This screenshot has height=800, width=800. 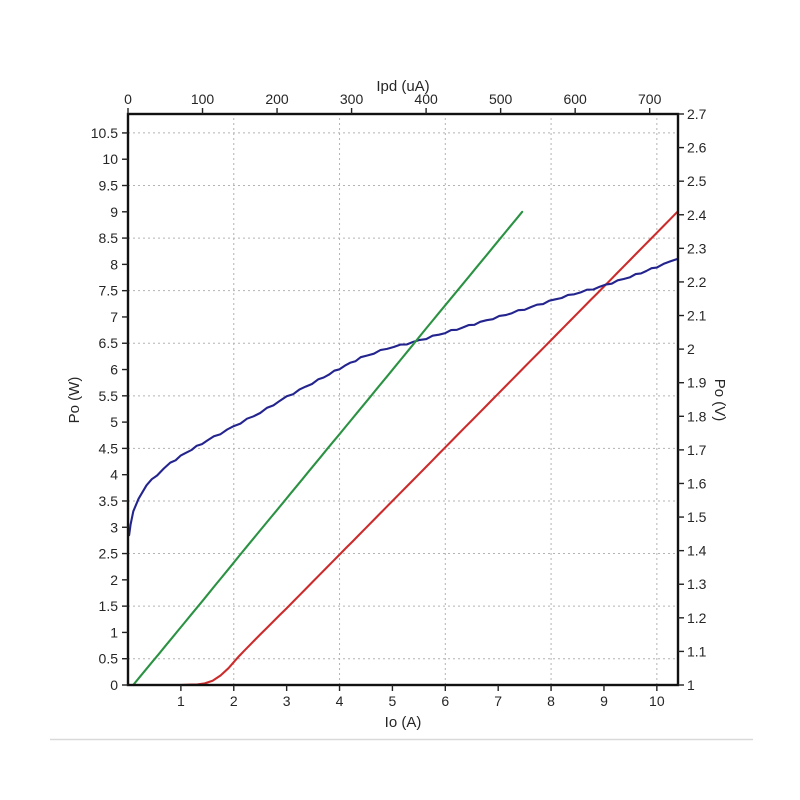 I want to click on bottom-tick-label: 9, so click(x=604, y=701).